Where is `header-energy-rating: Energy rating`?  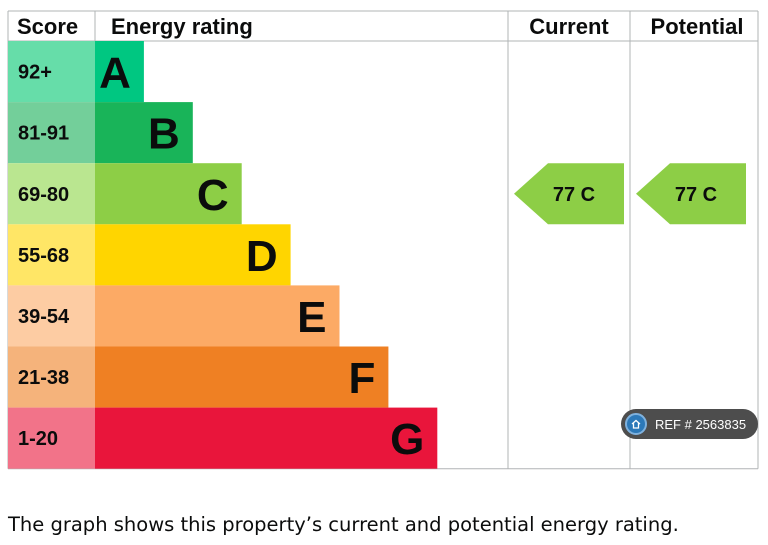 header-energy-rating: Energy rating is located at coordinates (182, 26).